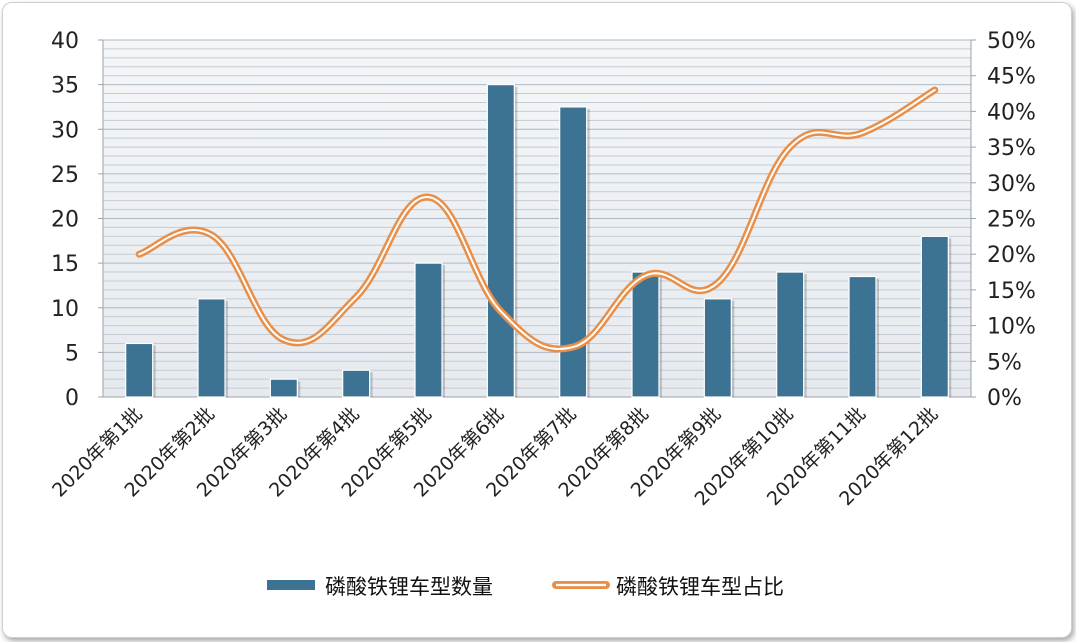 This screenshot has height=642, width=1076. What do you see at coordinates (700, 587) in the screenshot?
I see `legend-line-label: 磷酸铁锂车型占比` at bounding box center [700, 587].